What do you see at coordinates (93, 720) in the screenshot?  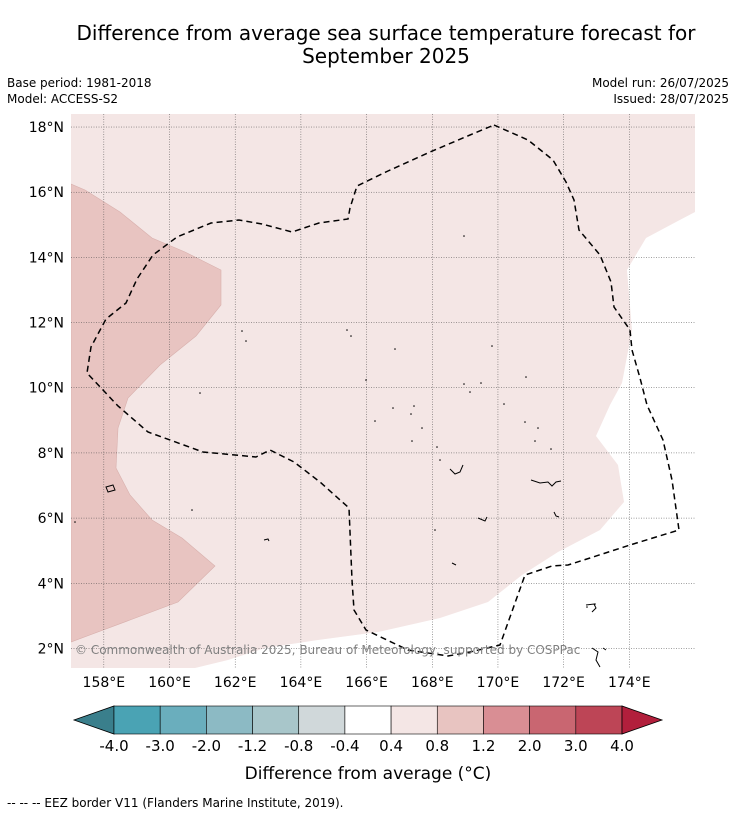 I see `colorbar-under-arrow` at bounding box center [93, 720].